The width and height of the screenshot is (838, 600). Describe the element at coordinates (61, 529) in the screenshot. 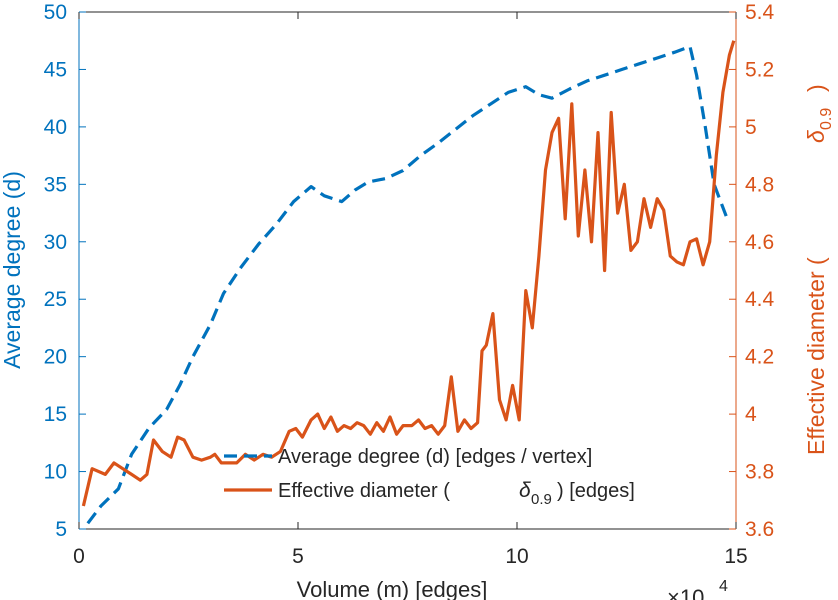

I see `y-left-tick-label: 5` at that location.